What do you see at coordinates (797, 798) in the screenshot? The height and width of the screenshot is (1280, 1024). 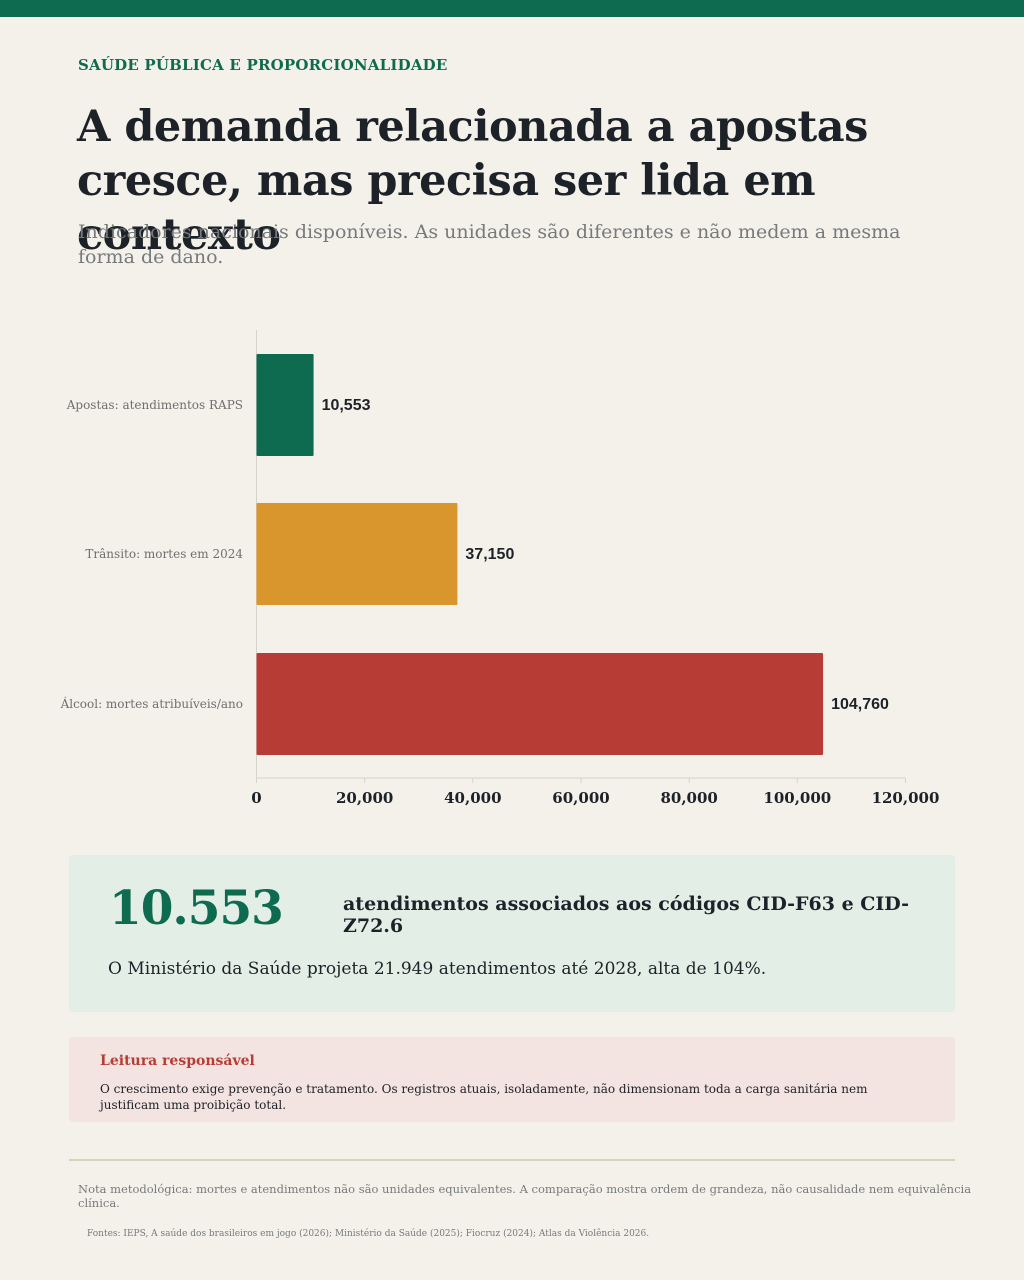 I see `x-tick-label: 100,000` at bounding box center [797, 798].